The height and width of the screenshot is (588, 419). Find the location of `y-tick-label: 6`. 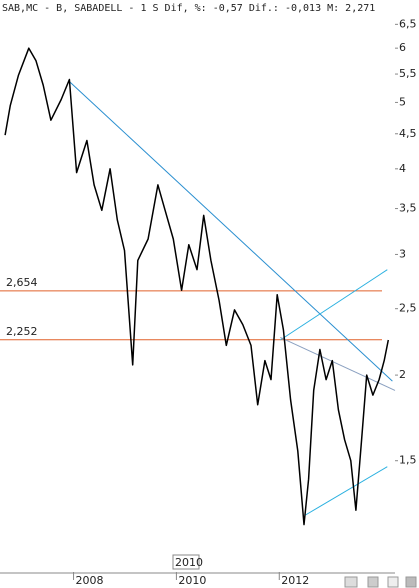

y-tick-label: 6 is located at coordinates (402, 47).